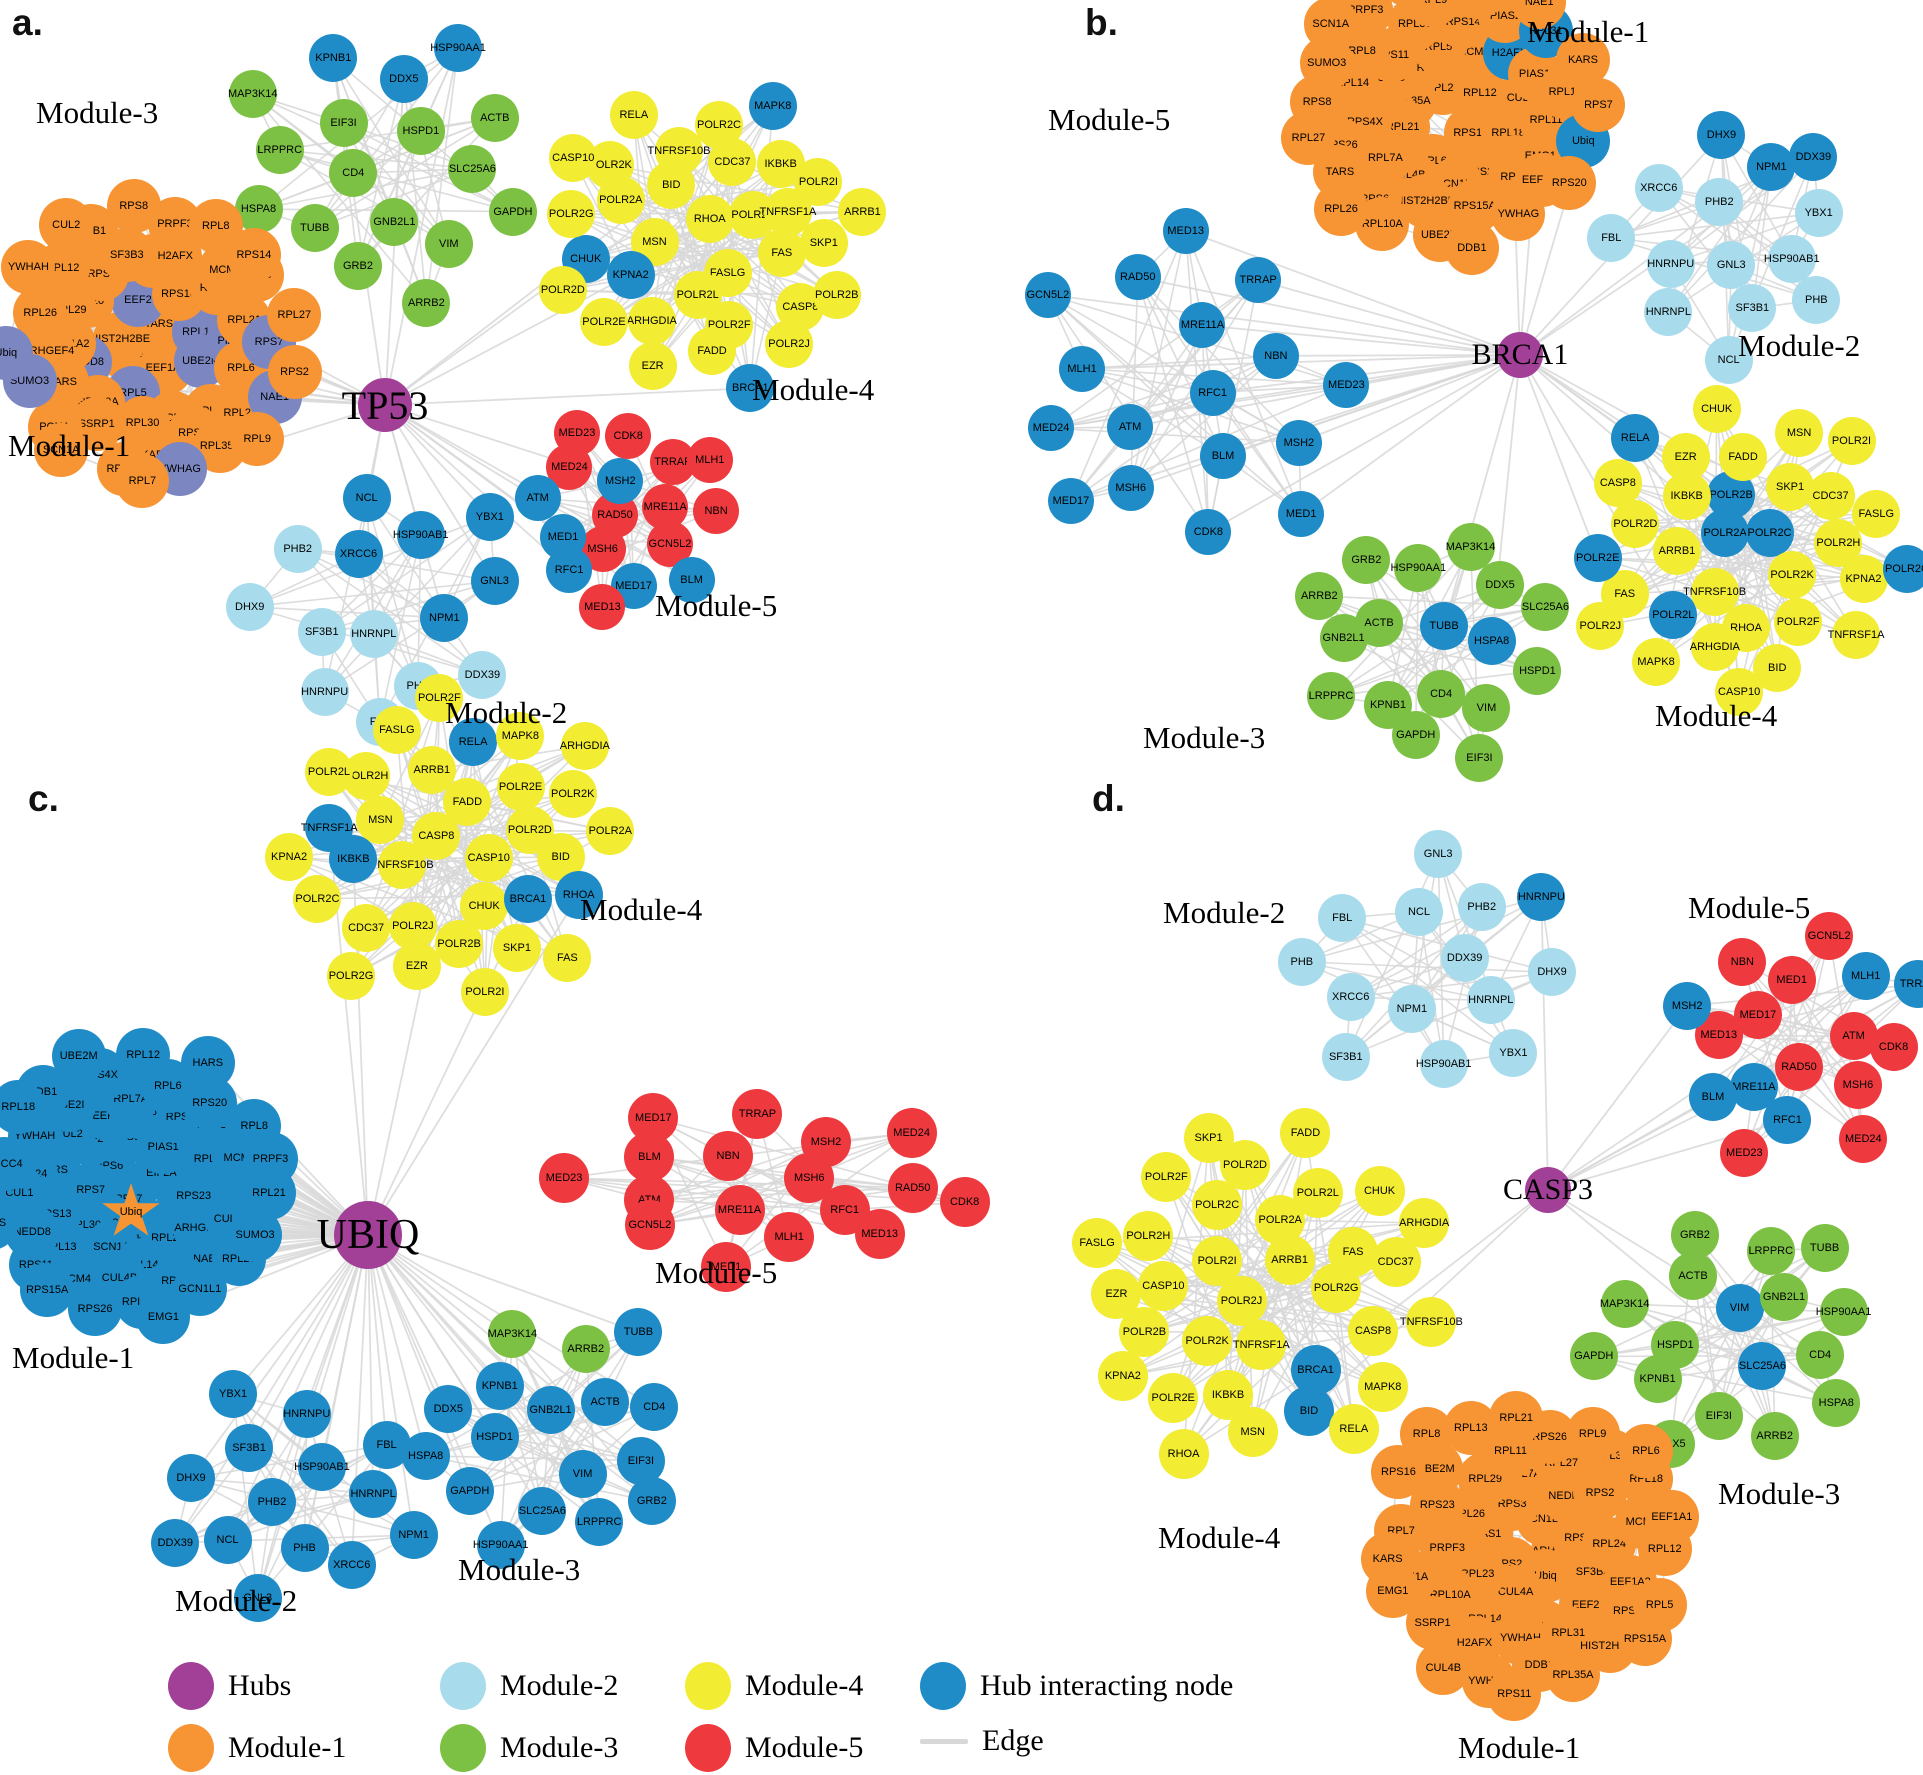  I want to click on gene-node: CASP10, so click(488, 858).